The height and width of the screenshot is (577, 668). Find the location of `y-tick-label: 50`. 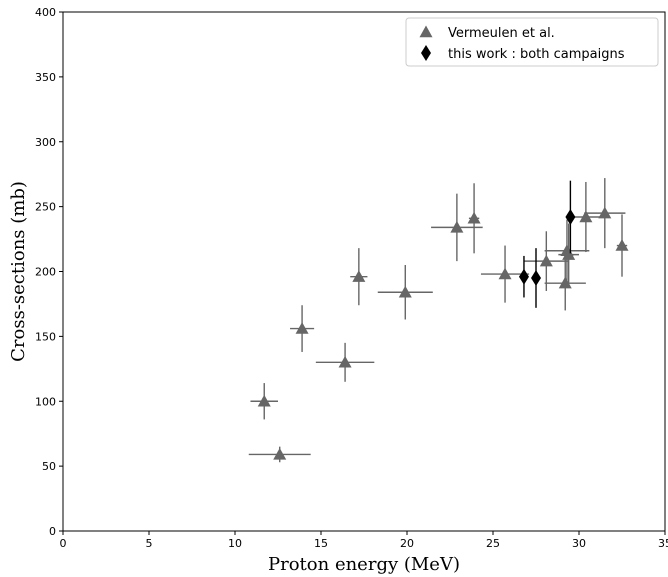

y-tick-label: 50 is located at coordinates (49, 466).